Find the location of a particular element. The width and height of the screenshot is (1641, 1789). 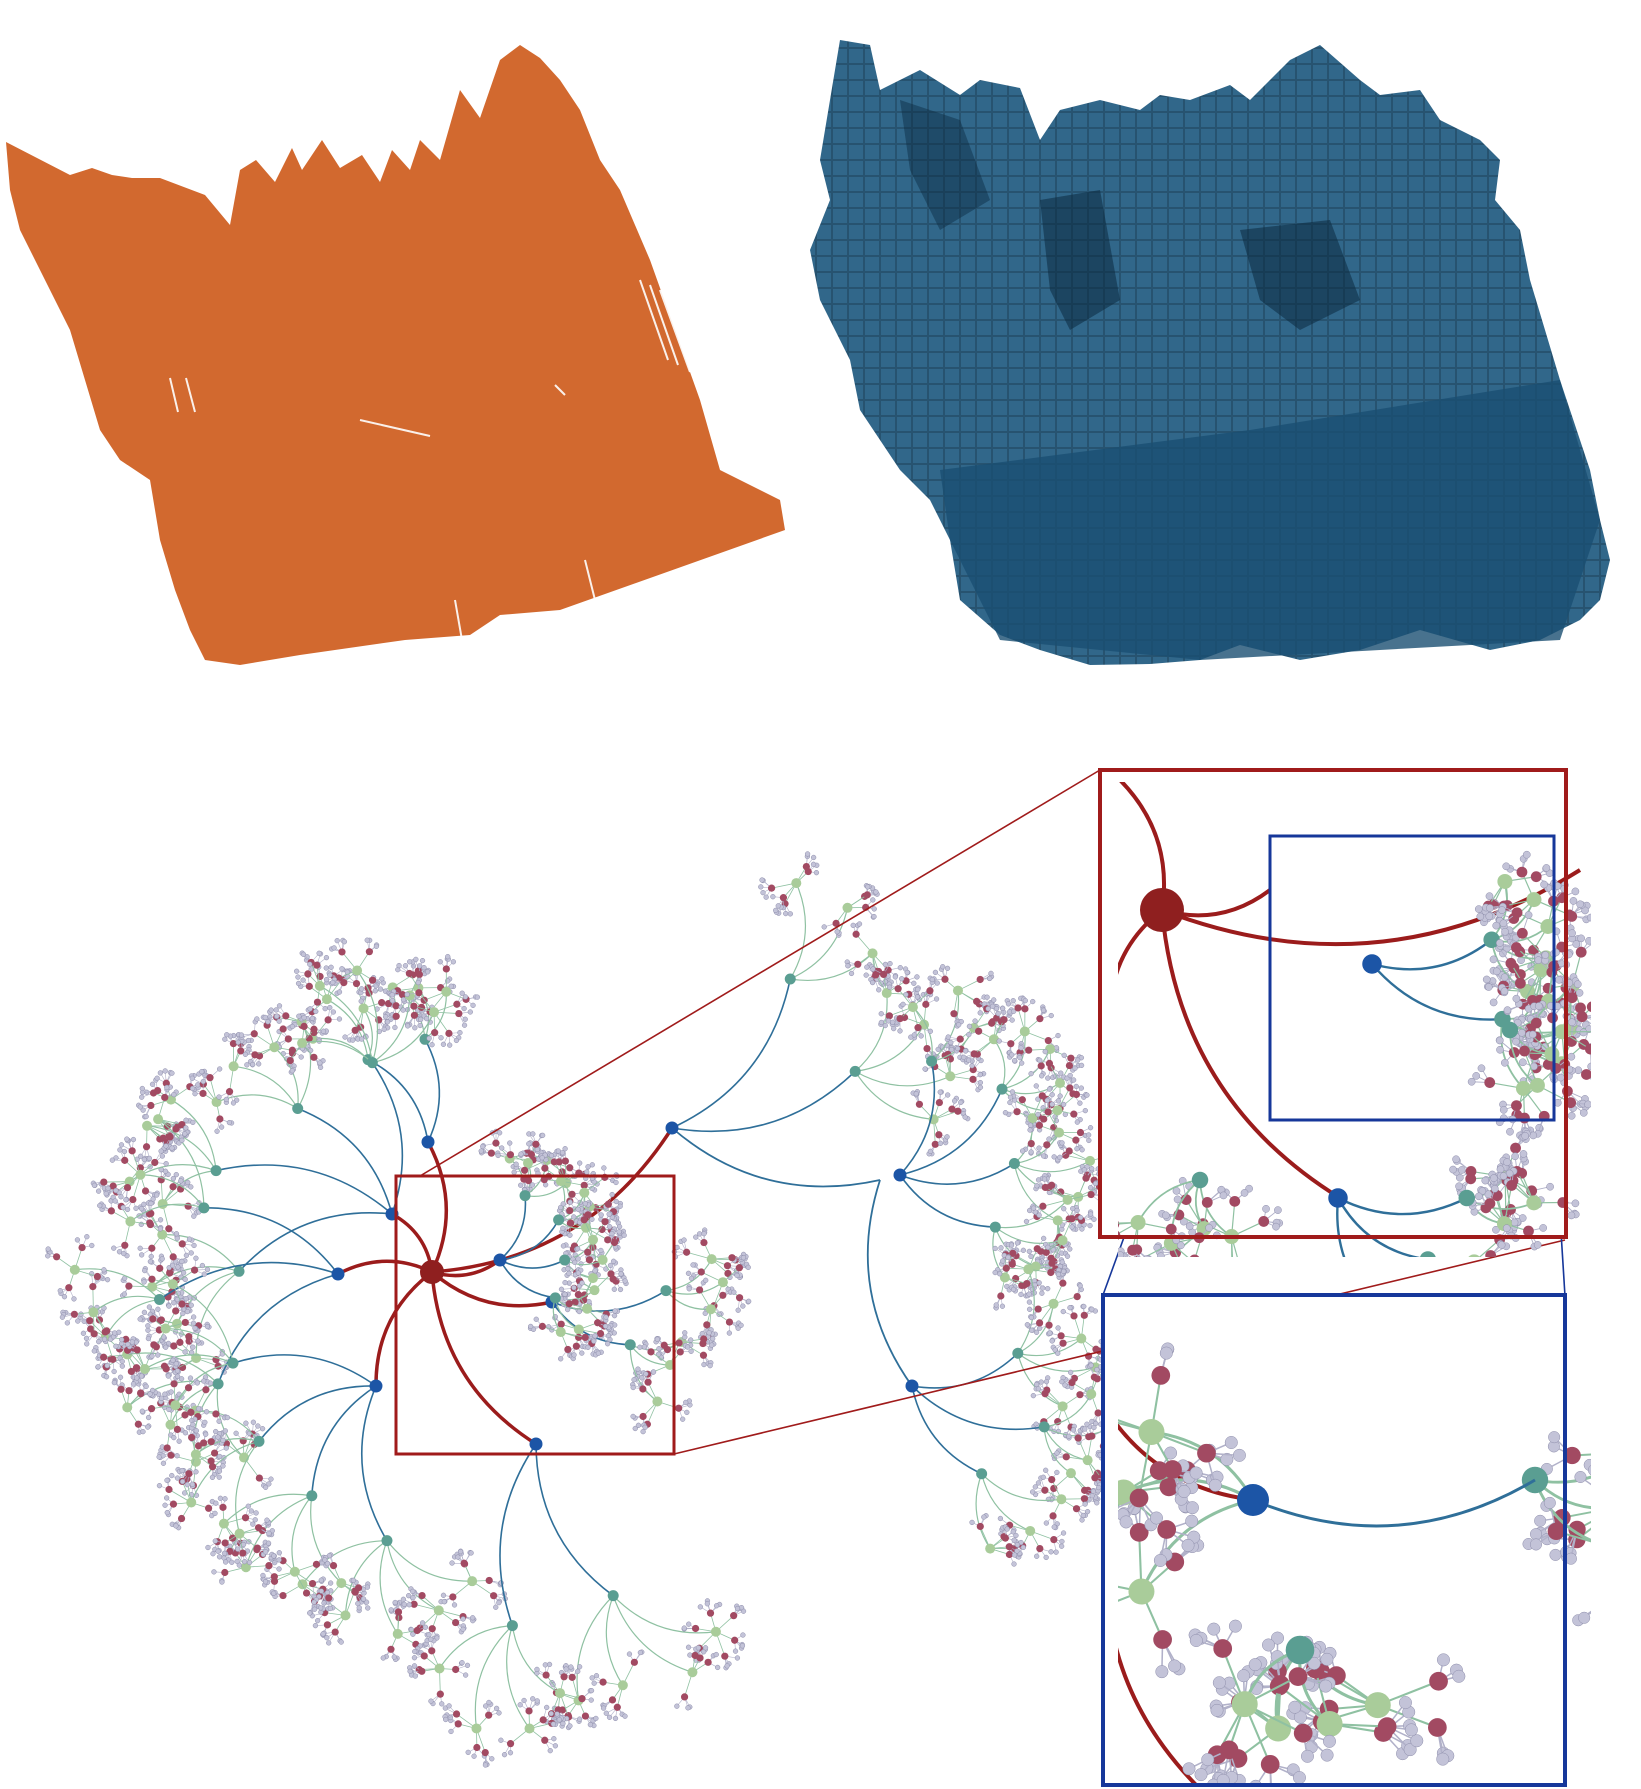

level1-node is located at coordinates (500, 1260).